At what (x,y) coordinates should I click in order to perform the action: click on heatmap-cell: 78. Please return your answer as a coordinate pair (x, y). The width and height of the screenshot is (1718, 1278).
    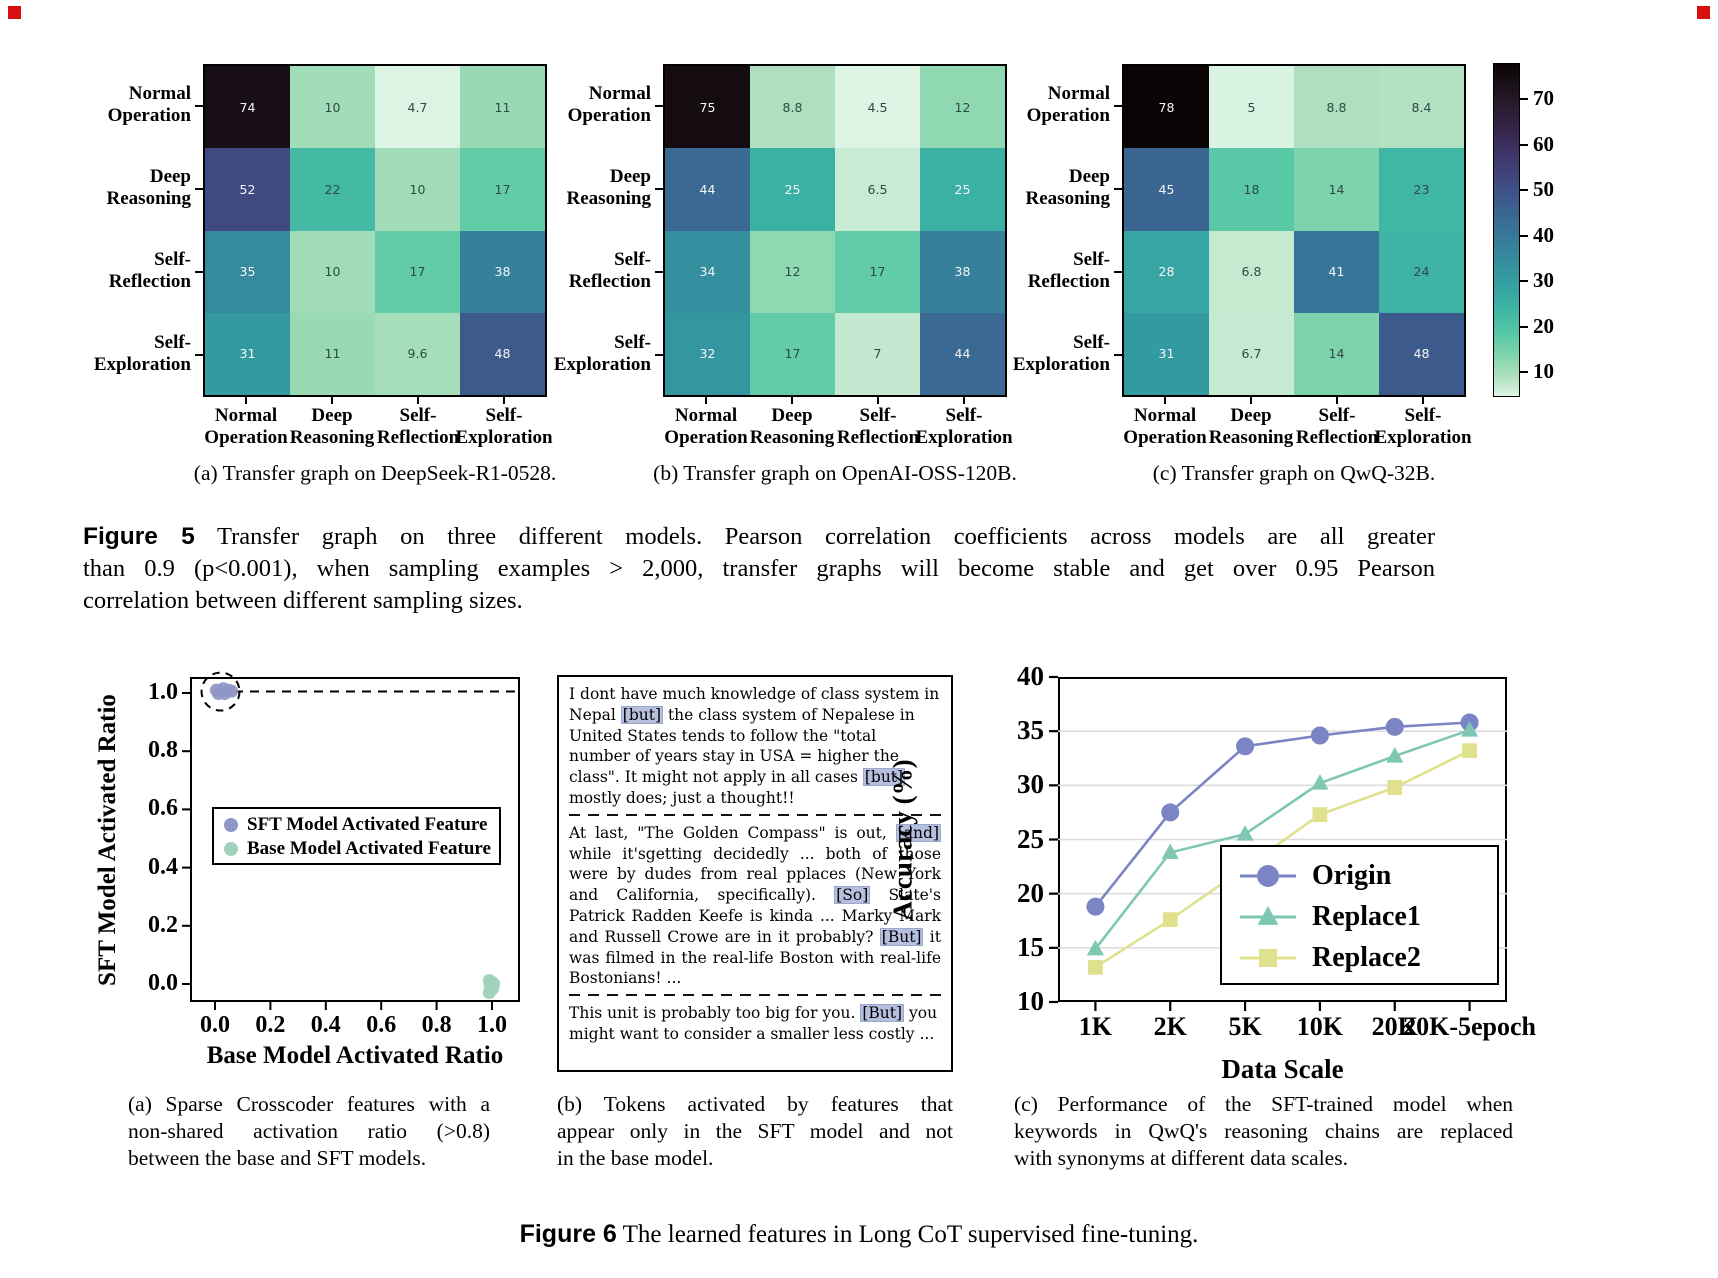
    Looking at the image, I should click on (1166, 107).